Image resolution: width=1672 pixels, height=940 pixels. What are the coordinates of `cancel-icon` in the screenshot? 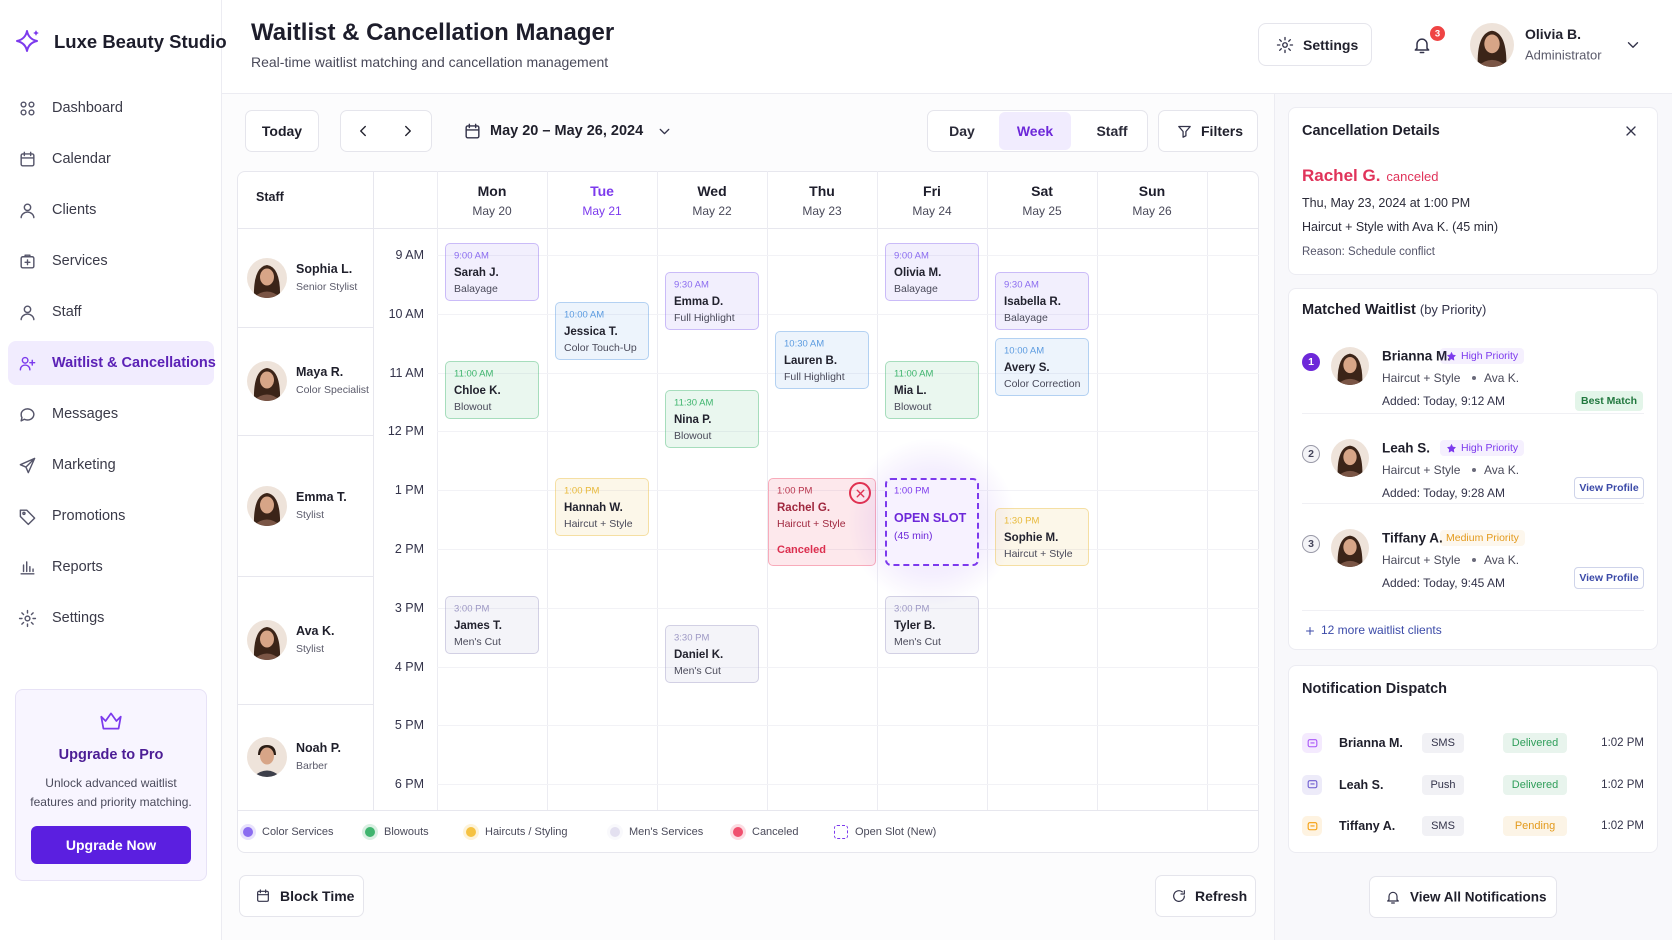 It's located at (860, 493).